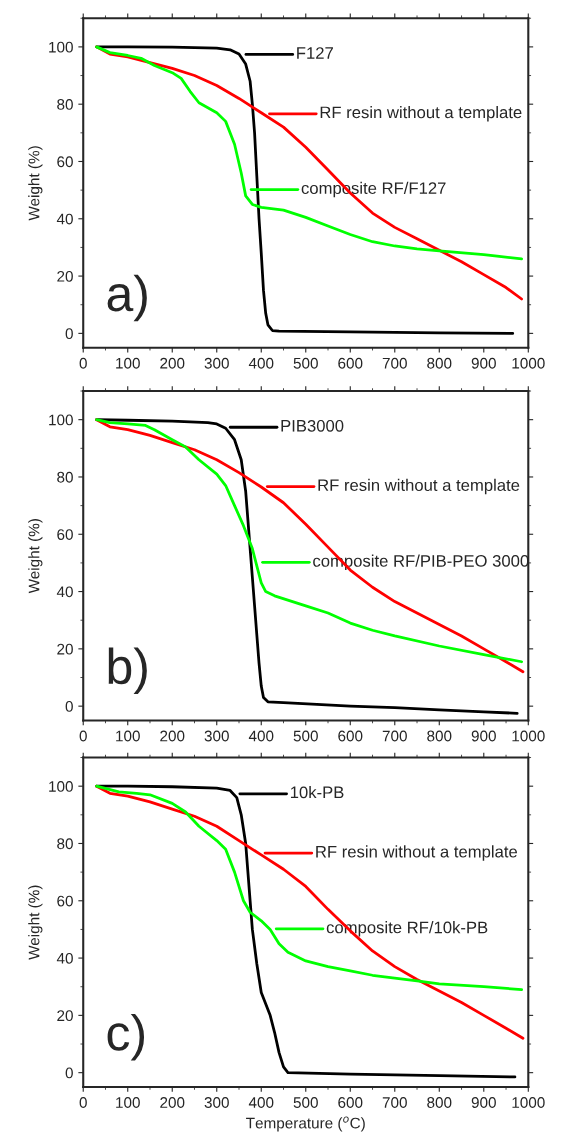  I want to click on annotation: a), so click(127, 298).